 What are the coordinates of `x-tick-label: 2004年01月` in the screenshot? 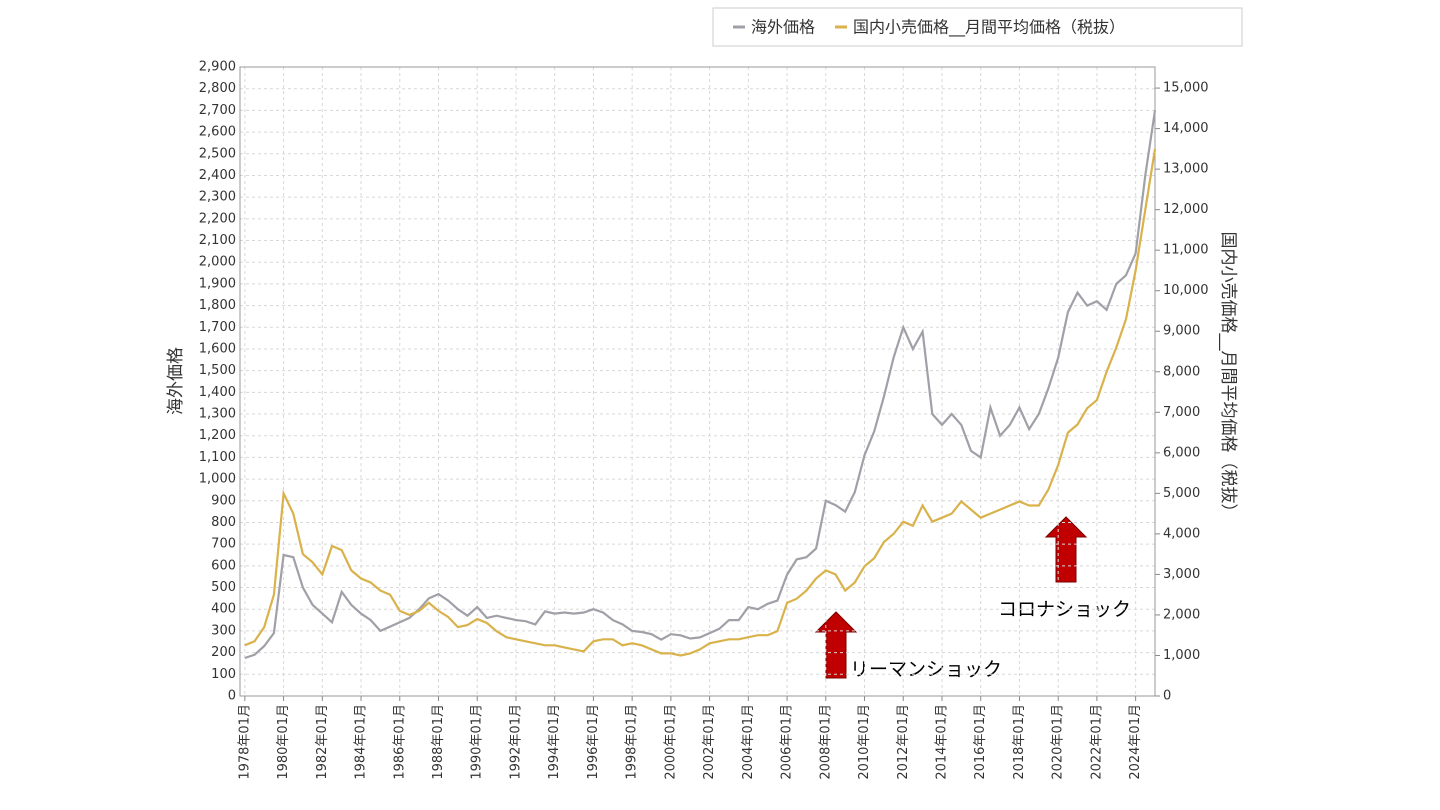 It's located at (748, 742).